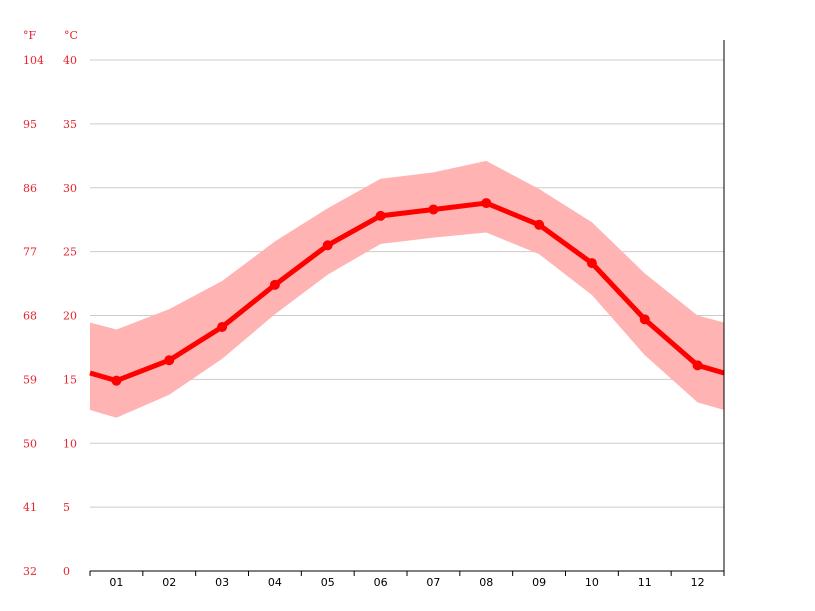 The height and width of the screenshot is (611, 815). I want to click on unit-label-celsius: °C, so click(71, 35).